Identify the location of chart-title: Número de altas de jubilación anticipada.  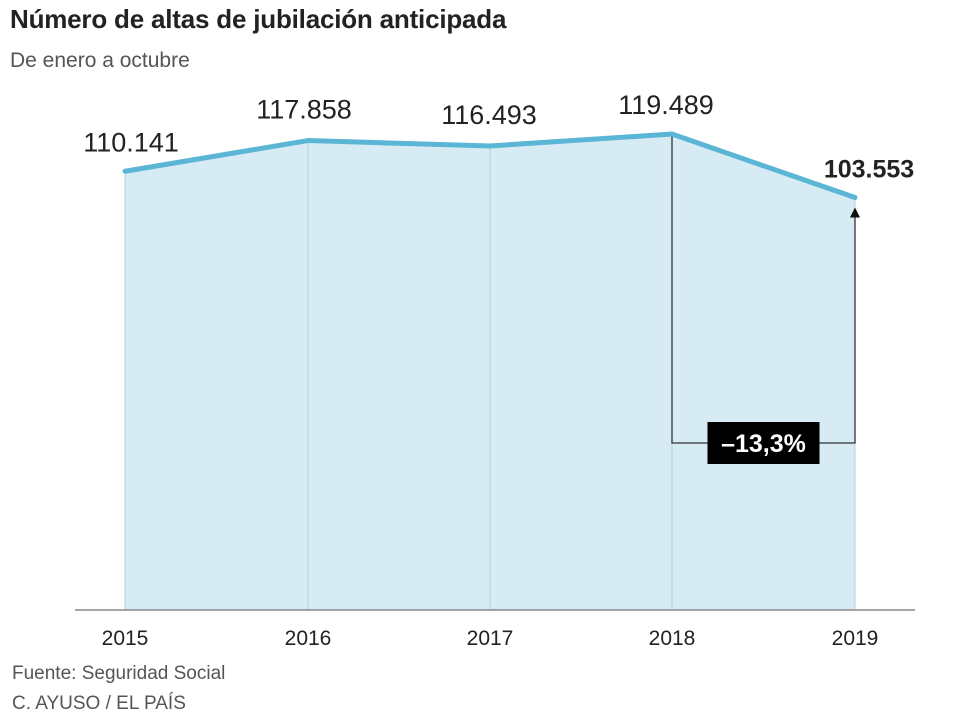
(258, 19).